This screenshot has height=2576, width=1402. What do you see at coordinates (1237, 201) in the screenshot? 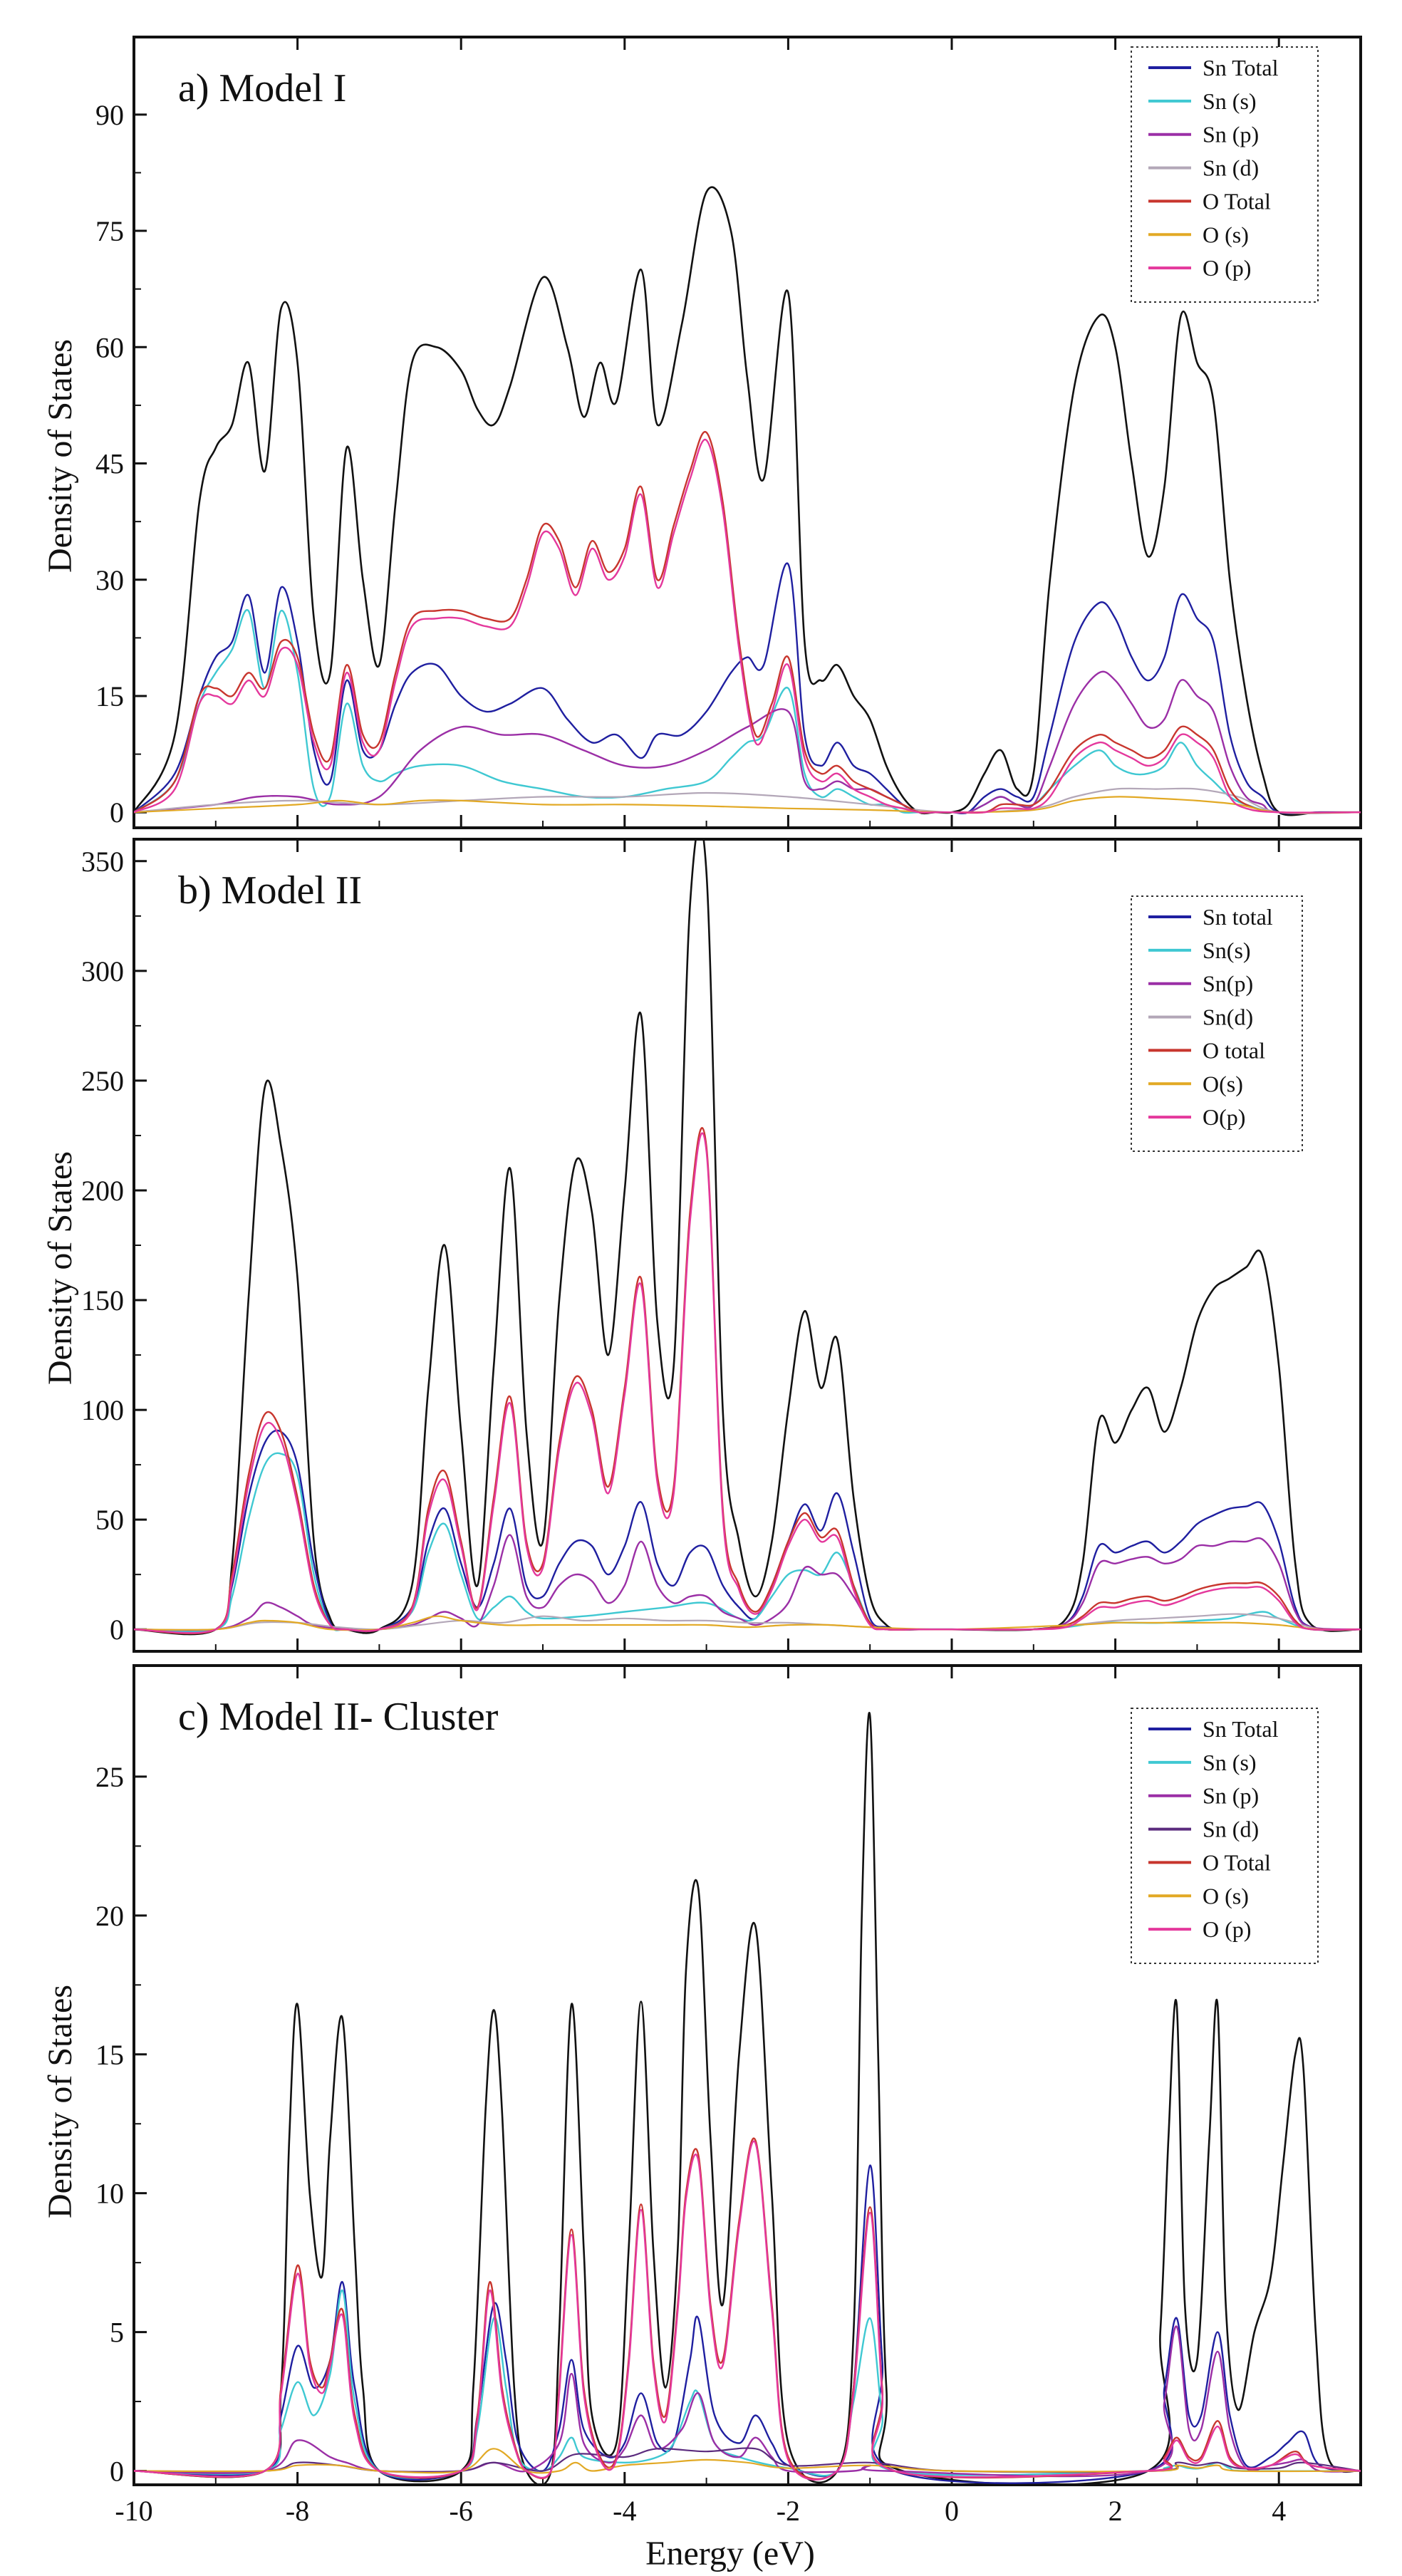
I see `panel-a-legend-label-o-total: O Total` at bounding box center [1237, 201].